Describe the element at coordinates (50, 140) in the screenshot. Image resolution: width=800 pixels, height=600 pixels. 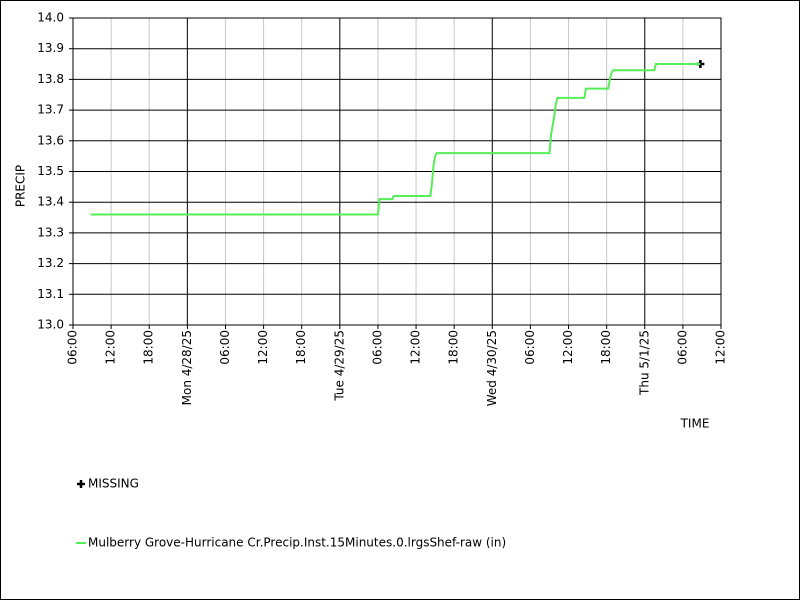
I see `y-tick-label: 13.6` at that location.